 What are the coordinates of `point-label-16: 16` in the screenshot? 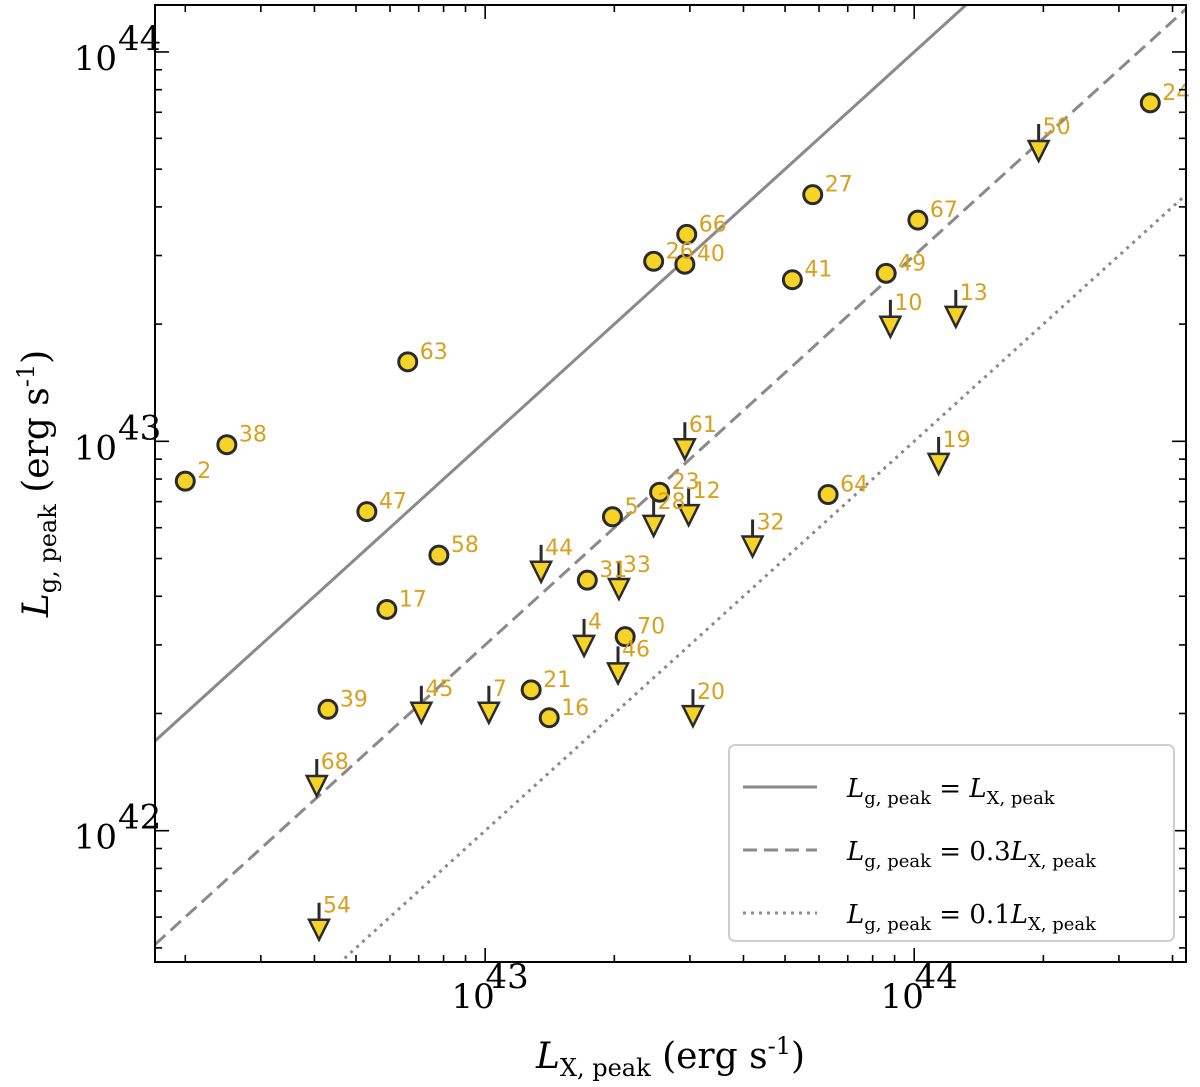 It's located at (575, 708).